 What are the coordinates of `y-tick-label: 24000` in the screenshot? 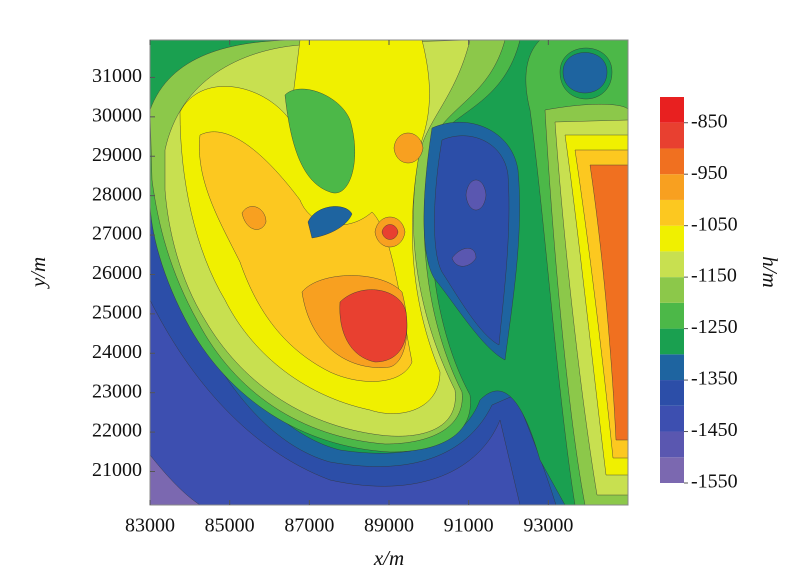 It's located at (117, 352).